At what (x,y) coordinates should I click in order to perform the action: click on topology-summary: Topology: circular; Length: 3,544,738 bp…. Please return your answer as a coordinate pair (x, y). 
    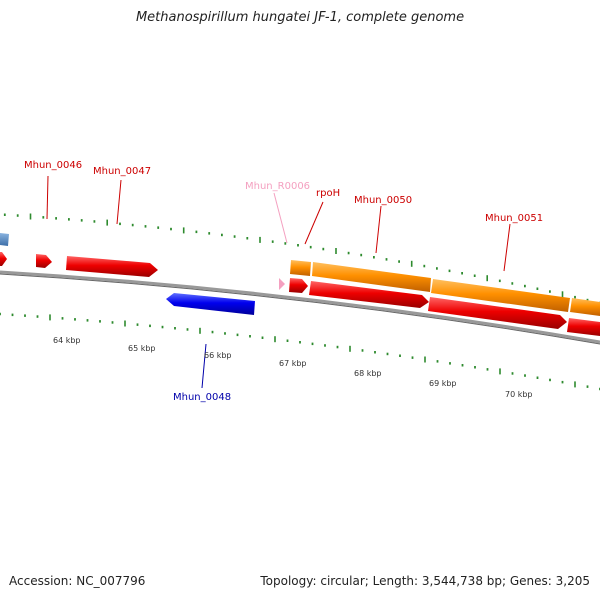
    Looking at the image, I should click on (425, 581).